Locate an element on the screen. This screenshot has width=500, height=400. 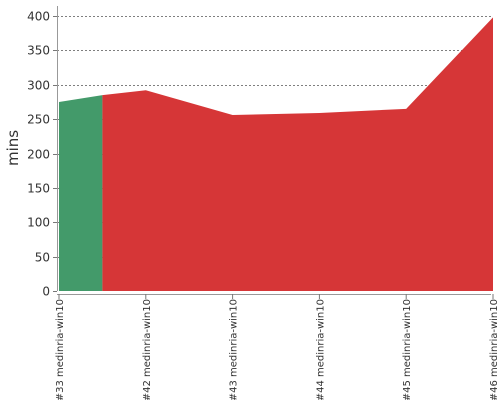
success-area is located at coordinates (81, 193).